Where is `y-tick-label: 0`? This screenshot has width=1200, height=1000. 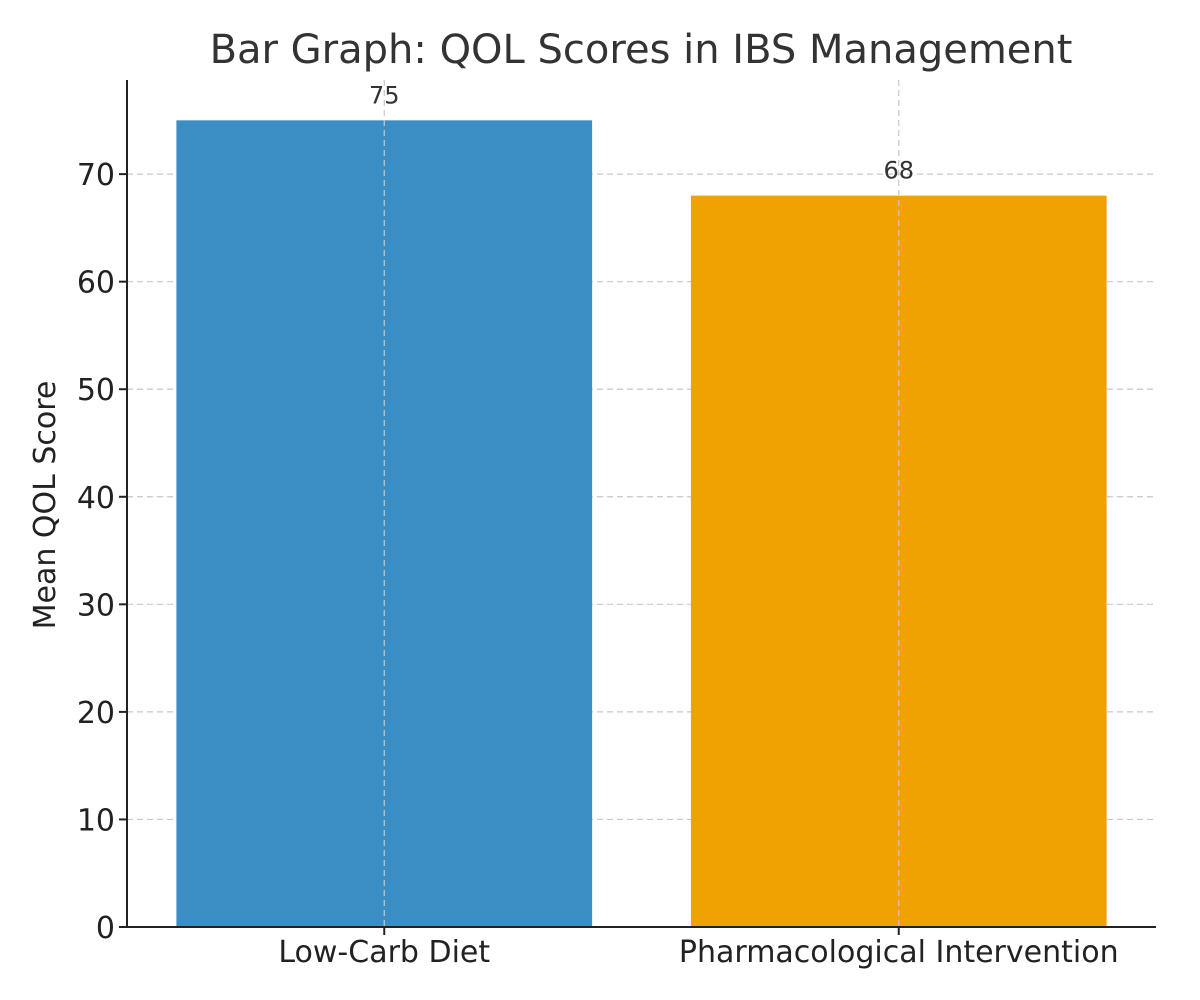 y-tick-label: 0 is located at coordinates (105, 928).